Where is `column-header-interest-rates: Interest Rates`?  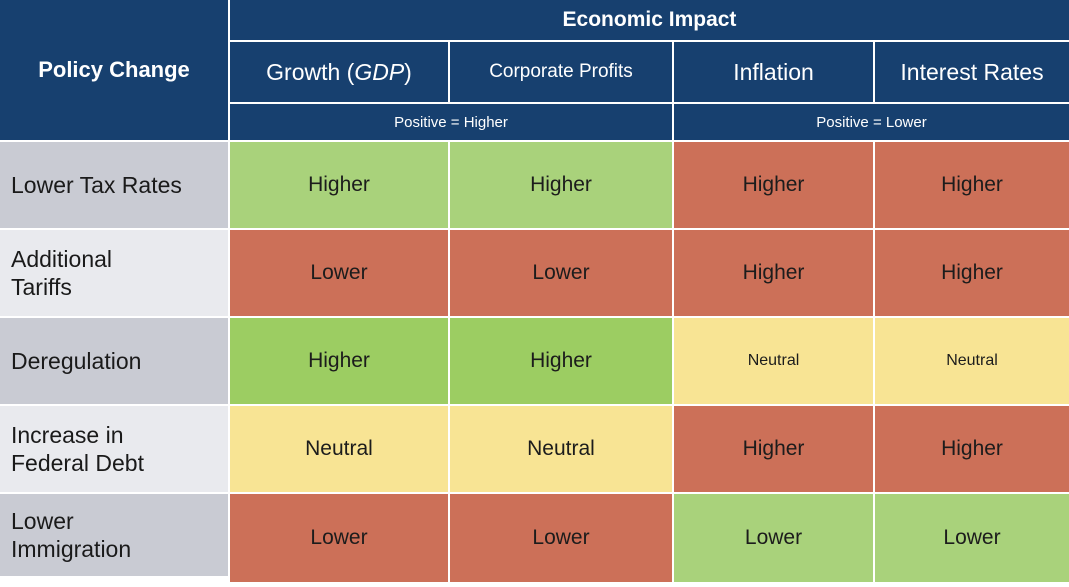 column-header-interest-rates: Interest Rates is located at coordinates (972, 72).